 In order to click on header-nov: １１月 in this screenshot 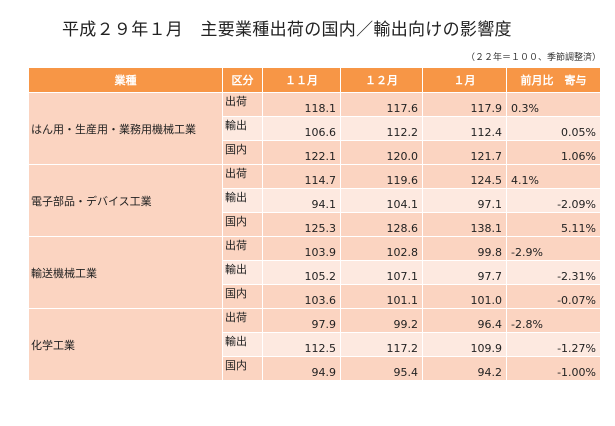, I will do `click(301, 80)`.